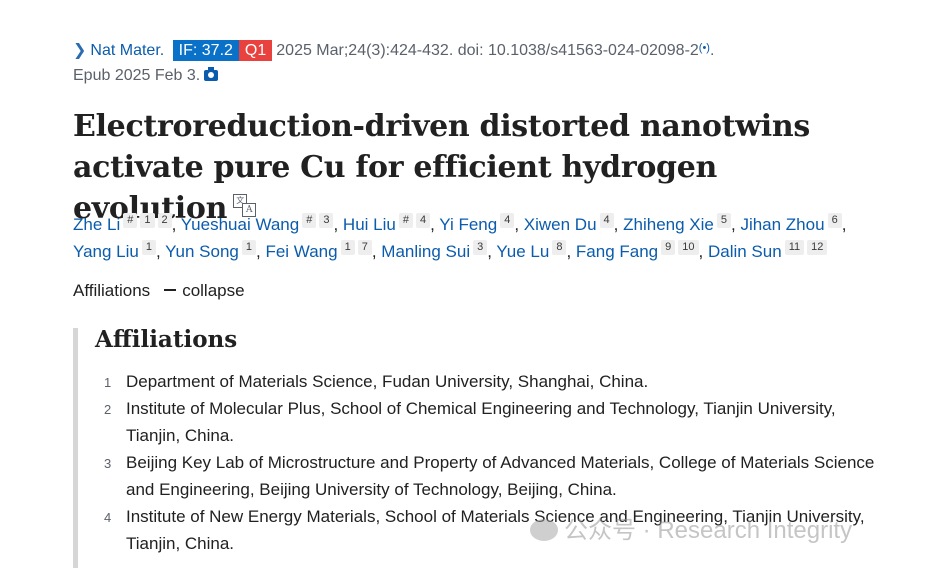 This screenshot has height=568, width=925. I want to click on affiliation-number: 2, so click(108, 409).